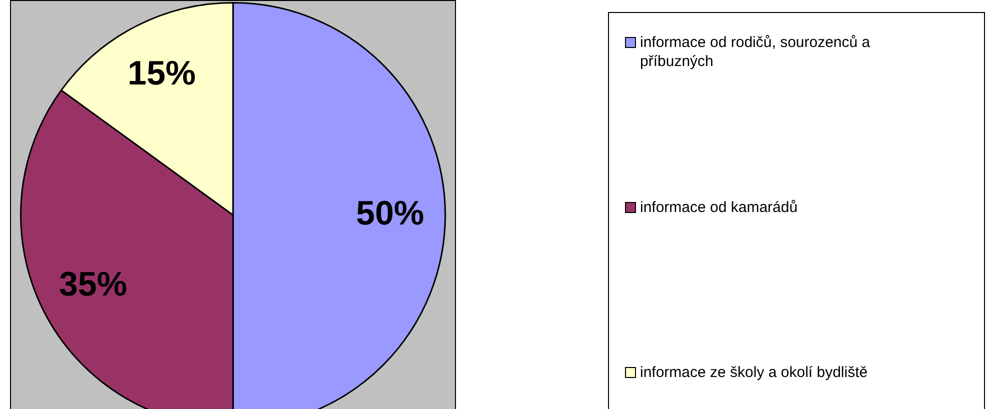 The height and width of the screenshot is (409, 999). I want to click on data-label: 50%, so click(390, 213).